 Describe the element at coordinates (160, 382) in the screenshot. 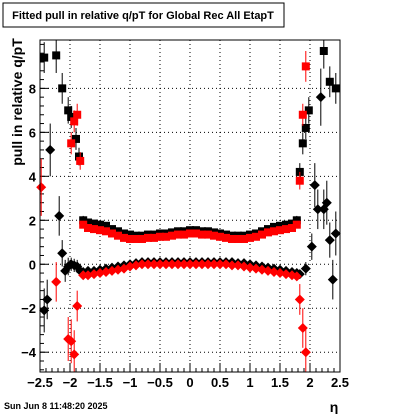

I see `x-tick-label: −0.5` at that location.